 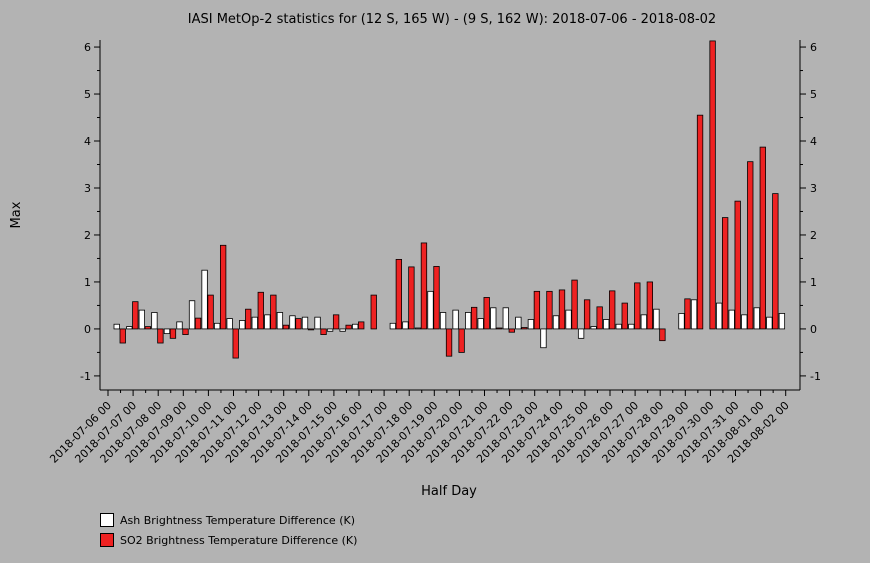 What do you see at coordinates (813, 188) in the screenshot?
I see `y-tick-label-right: 3` at bounding box center [813, 188].